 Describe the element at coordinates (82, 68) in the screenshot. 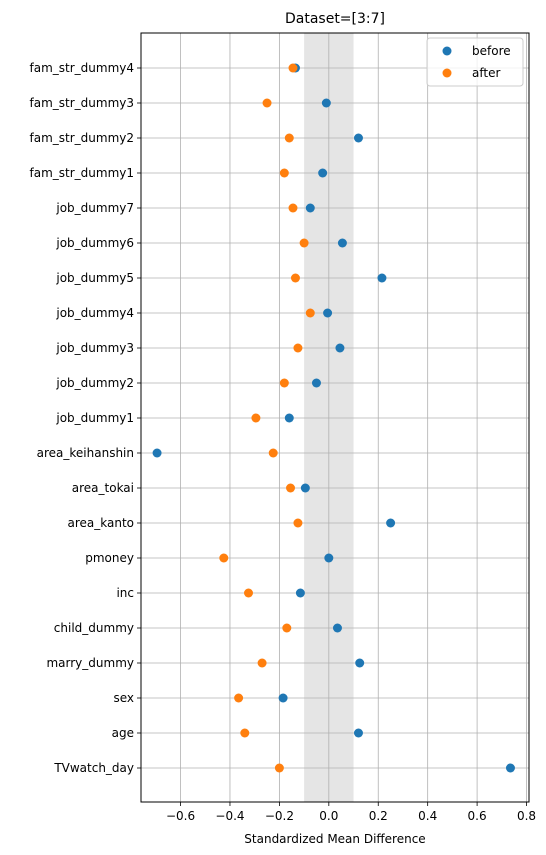

I see `y-tick-label: fam_str_dummy4` at that location.